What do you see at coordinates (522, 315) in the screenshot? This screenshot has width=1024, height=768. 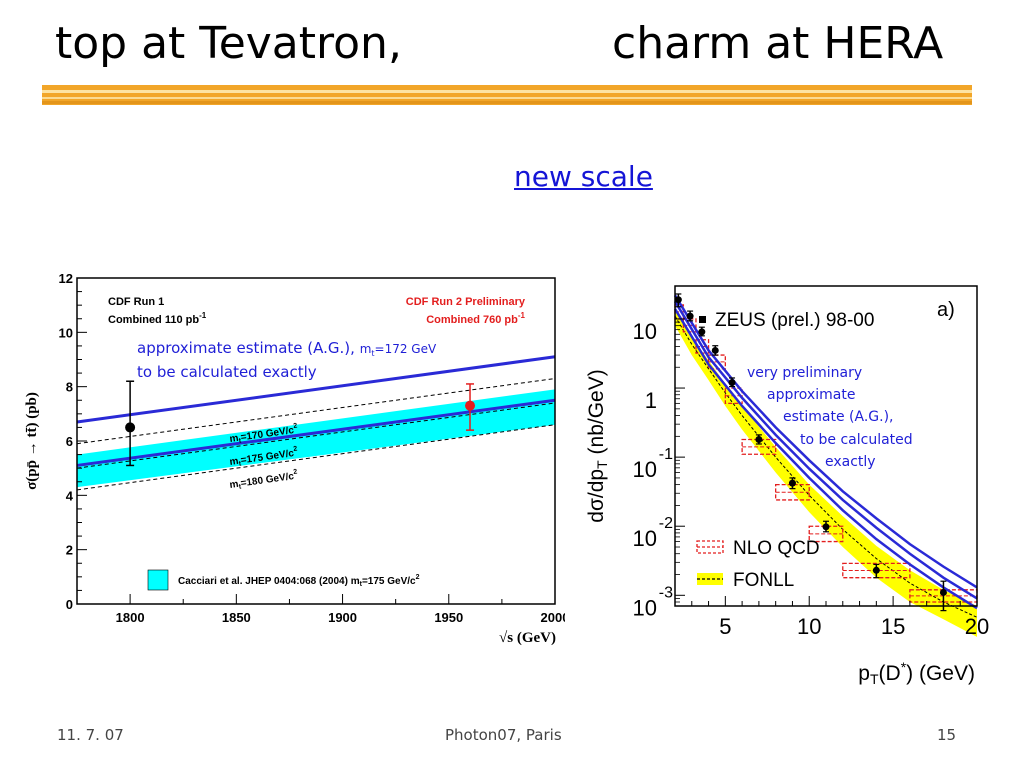 I see `legend-run2-sup: -1` at bounding box center [522, 315].